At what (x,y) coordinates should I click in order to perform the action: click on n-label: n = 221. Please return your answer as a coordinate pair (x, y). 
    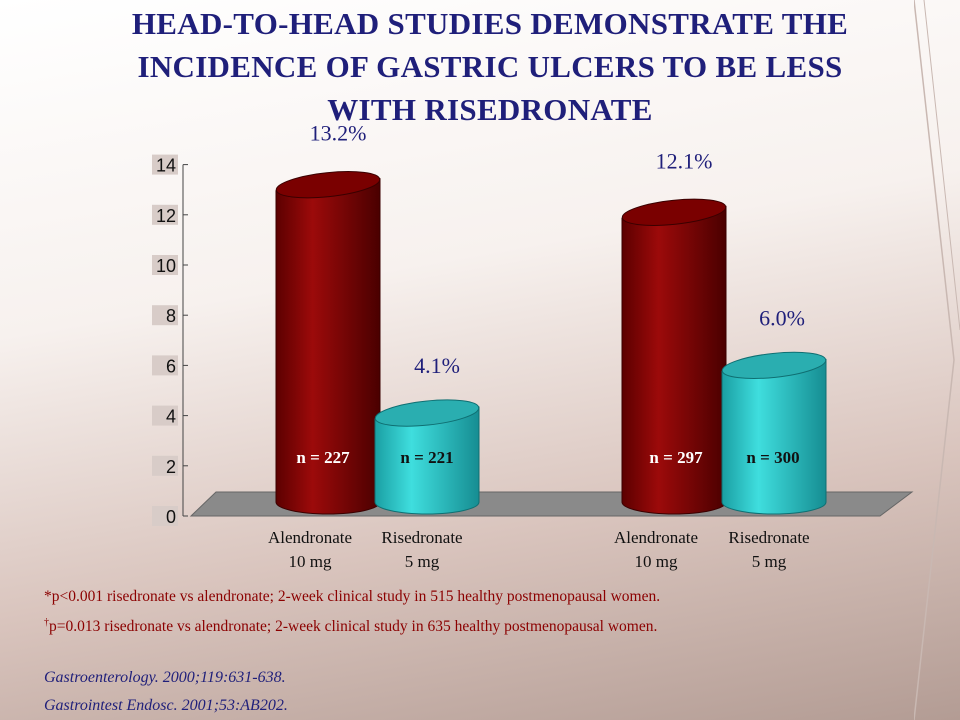
    Looking at the image, I should click on (426, 457).